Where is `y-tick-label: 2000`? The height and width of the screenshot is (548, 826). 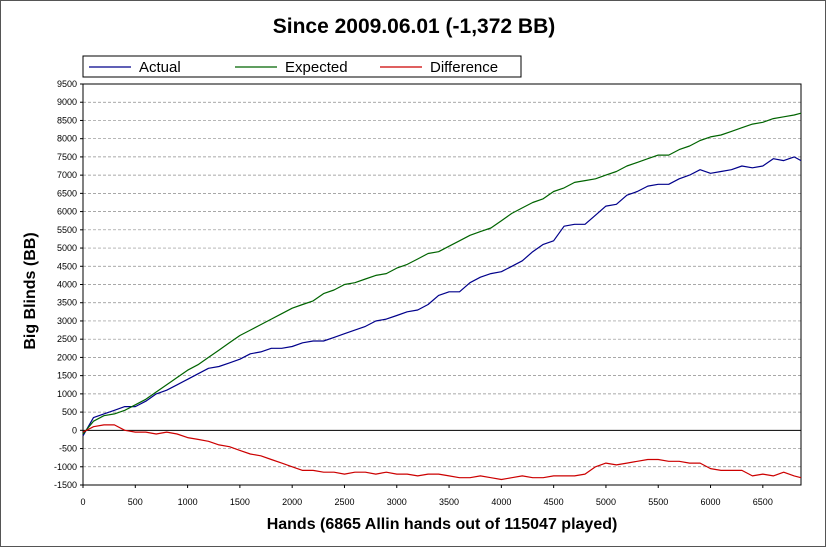
y-tick-label: 2000 is located at coordinates (67, 357).